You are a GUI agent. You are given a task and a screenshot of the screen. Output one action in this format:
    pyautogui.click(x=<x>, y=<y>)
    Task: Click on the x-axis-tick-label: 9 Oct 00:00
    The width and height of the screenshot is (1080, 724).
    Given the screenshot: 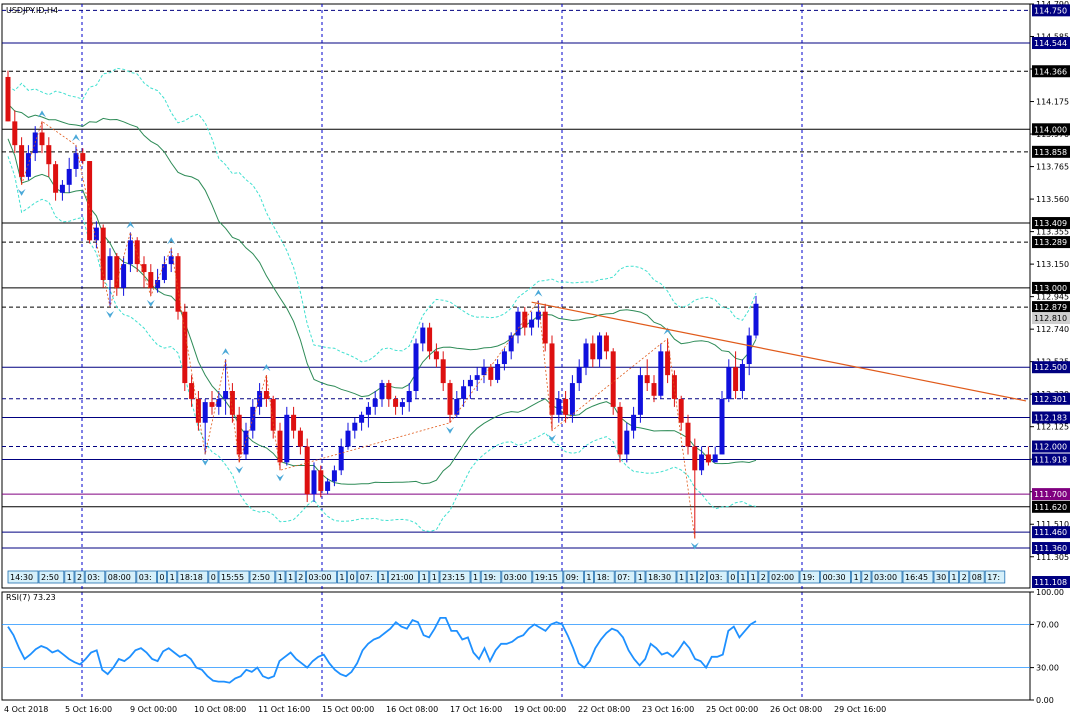 What is the action you would take?
    pyautogui.click(x=153, y=709)
    